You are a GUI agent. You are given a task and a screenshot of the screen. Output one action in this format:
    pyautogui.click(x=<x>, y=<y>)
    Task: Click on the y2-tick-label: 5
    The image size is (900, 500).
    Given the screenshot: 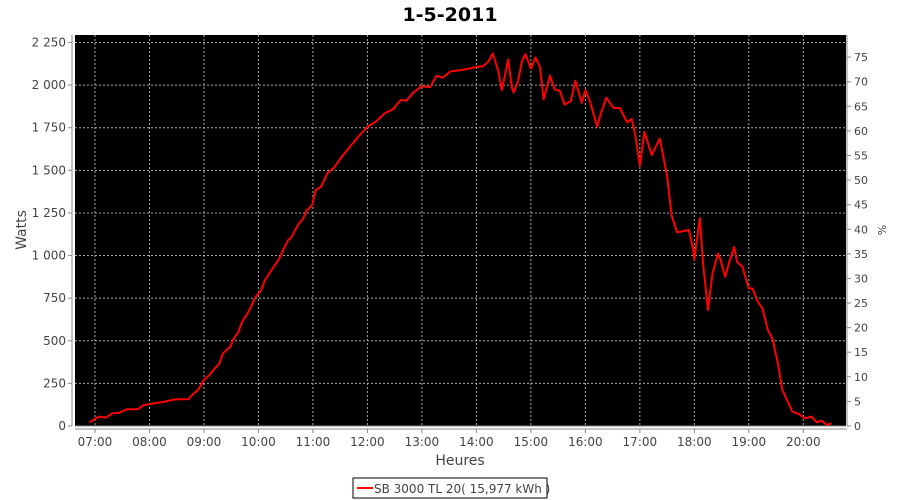 What is the action you would take?
    pyautogui.click(x=857, y=401)
    